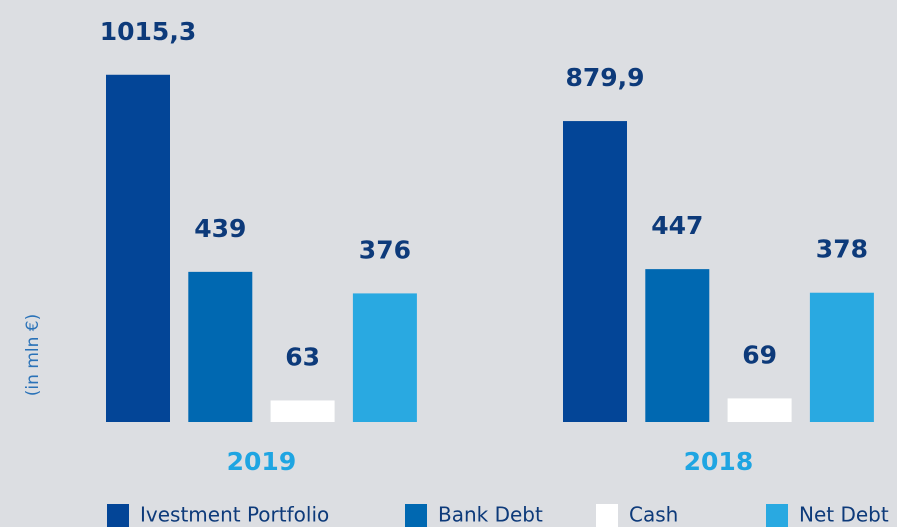 The width and height of the screenshot is (897, 527). What do you see at coordinates (220, 228) in the screenshot?
I see `value-label: 439` at bounding box center [220, 228].